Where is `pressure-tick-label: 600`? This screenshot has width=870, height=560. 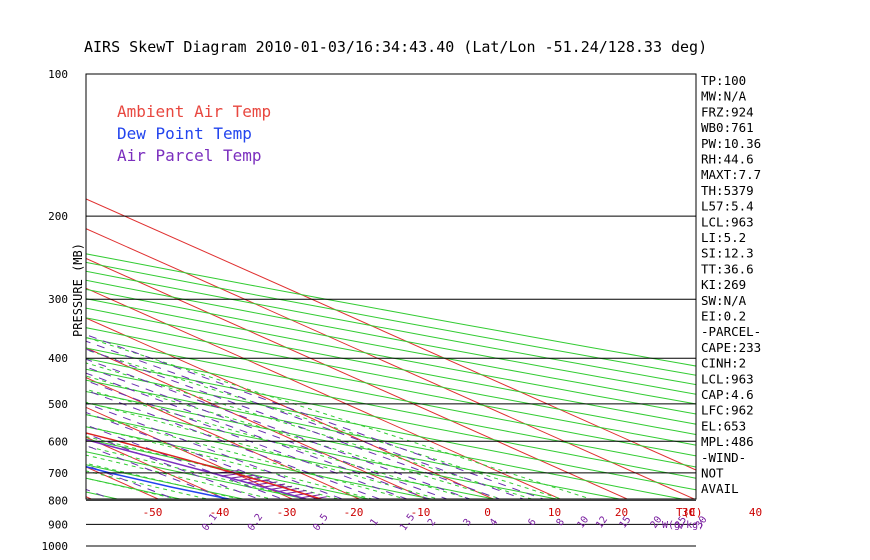 pressure-tick-label: 600 is located at coordinates (58, 441).